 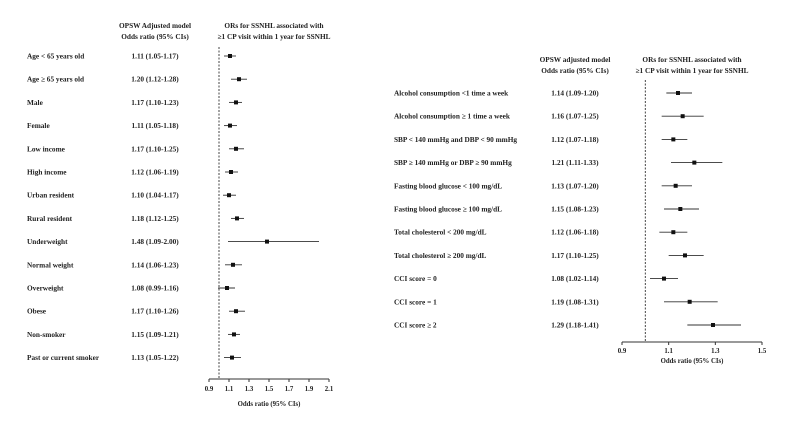 What do you see at coordinates (415, 278) in the screenshot?
I see `row-label: CCI score = 0` at bounding box center [415, 278].